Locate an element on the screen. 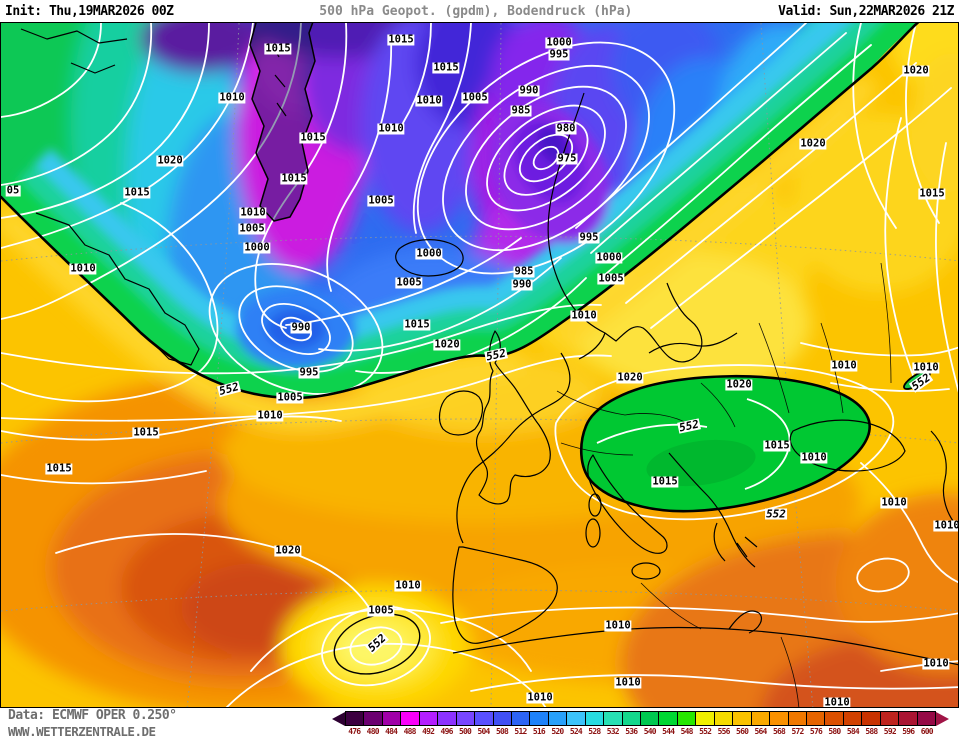  colorbar-value: 524 is located at coordinates (576, 731).